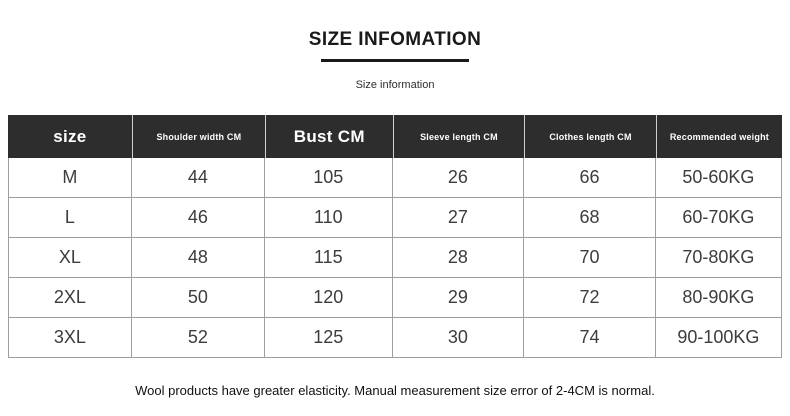 This screenshot has height=416, width=790. I want to click on column-header-size: size, so click(70, 136).